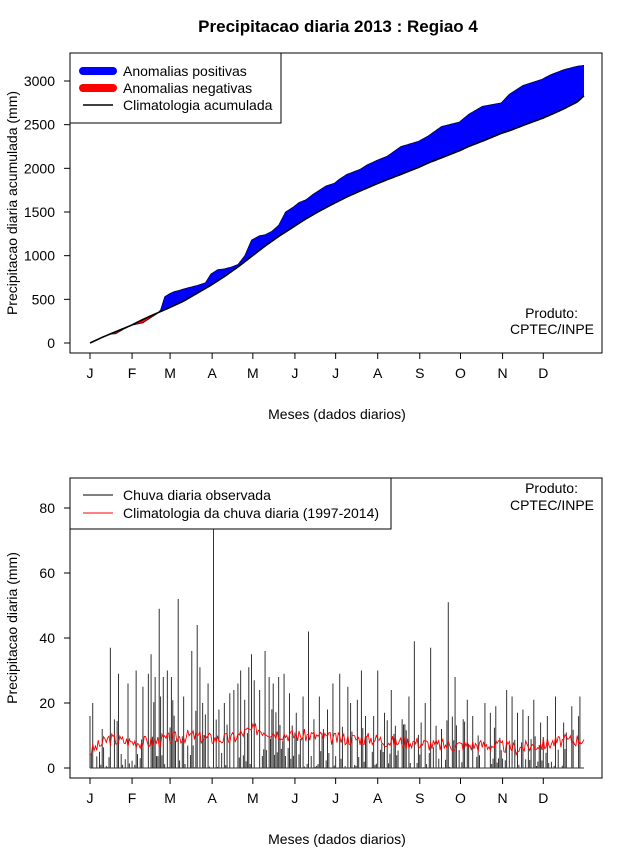 The width and height of the screenshot is (640, 850). I want to click on top-y-axis-label: Precipitacao diaria acumulada (mm), so click(12, 203).